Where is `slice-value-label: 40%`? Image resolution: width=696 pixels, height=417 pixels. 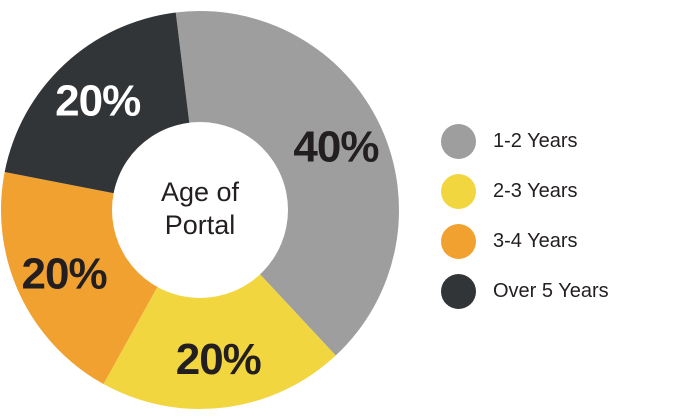 slice-value-label: 40% is located at coordinates (335, 147).